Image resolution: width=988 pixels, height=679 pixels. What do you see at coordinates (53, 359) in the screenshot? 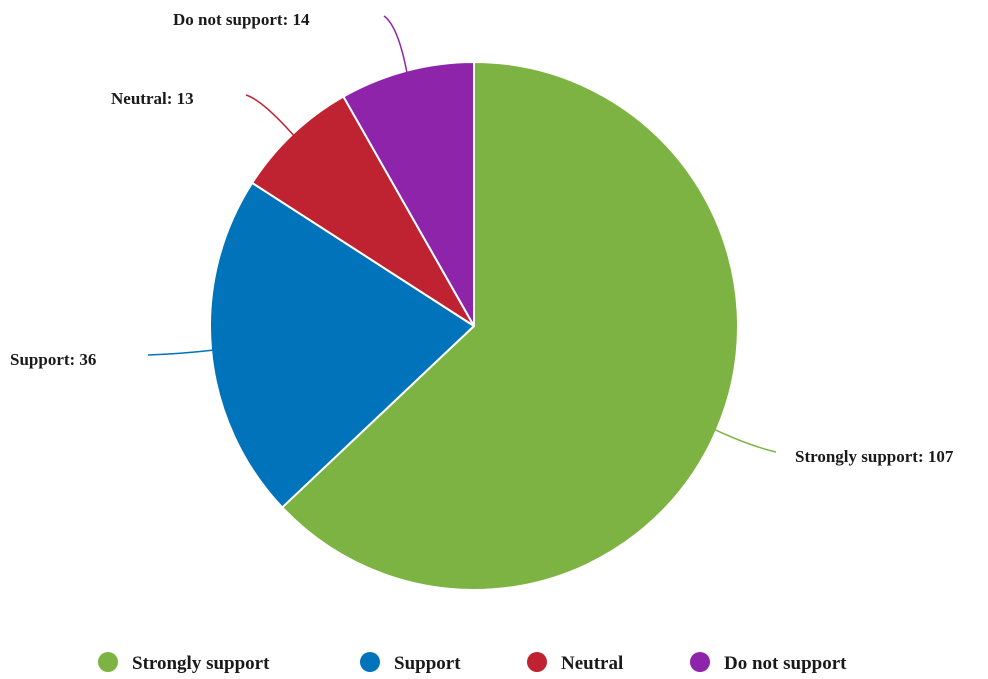
I see `data-label-support: Support: 36` at bounding box center [53, 359].